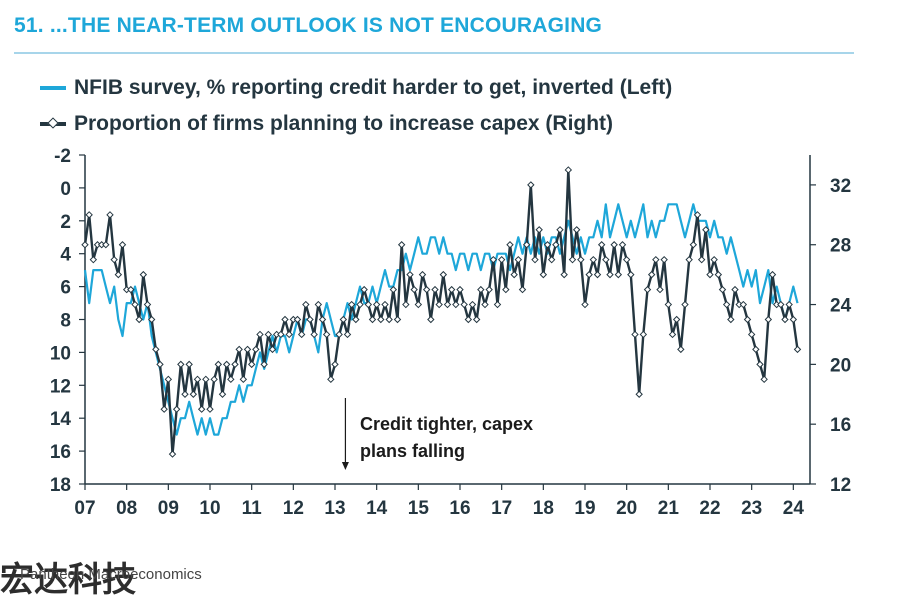 This screenshot has width=900, height=601. What do you see at coordinates (65, 222) in the screenshot?
I see `left-tick-label: 2` at bounding box center [65, 222].